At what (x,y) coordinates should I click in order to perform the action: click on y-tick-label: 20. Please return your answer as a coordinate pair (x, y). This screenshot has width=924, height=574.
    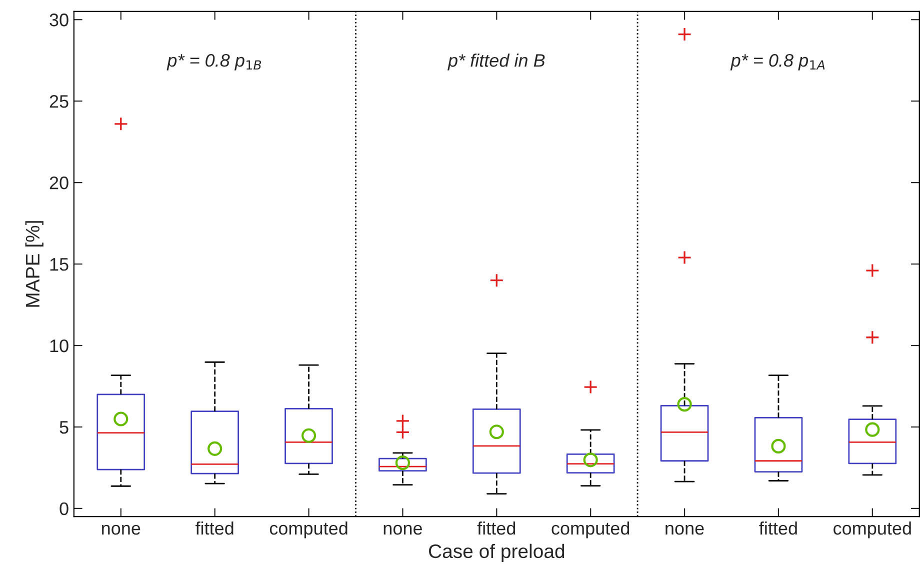
    Looking at the image, I should click on (59, 183).